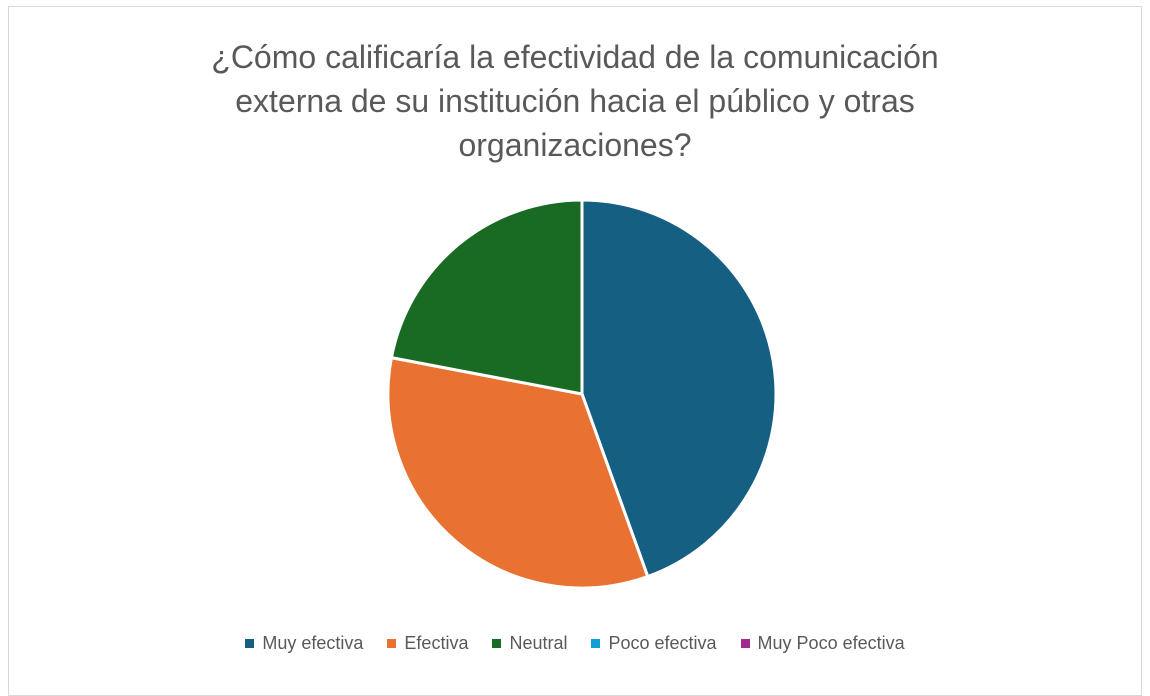 The image size is (1150, 696). Describe the element at coordinates (575, 145) in the screenshot. I see `chart-title-line-3: organizaciones?` at that location.